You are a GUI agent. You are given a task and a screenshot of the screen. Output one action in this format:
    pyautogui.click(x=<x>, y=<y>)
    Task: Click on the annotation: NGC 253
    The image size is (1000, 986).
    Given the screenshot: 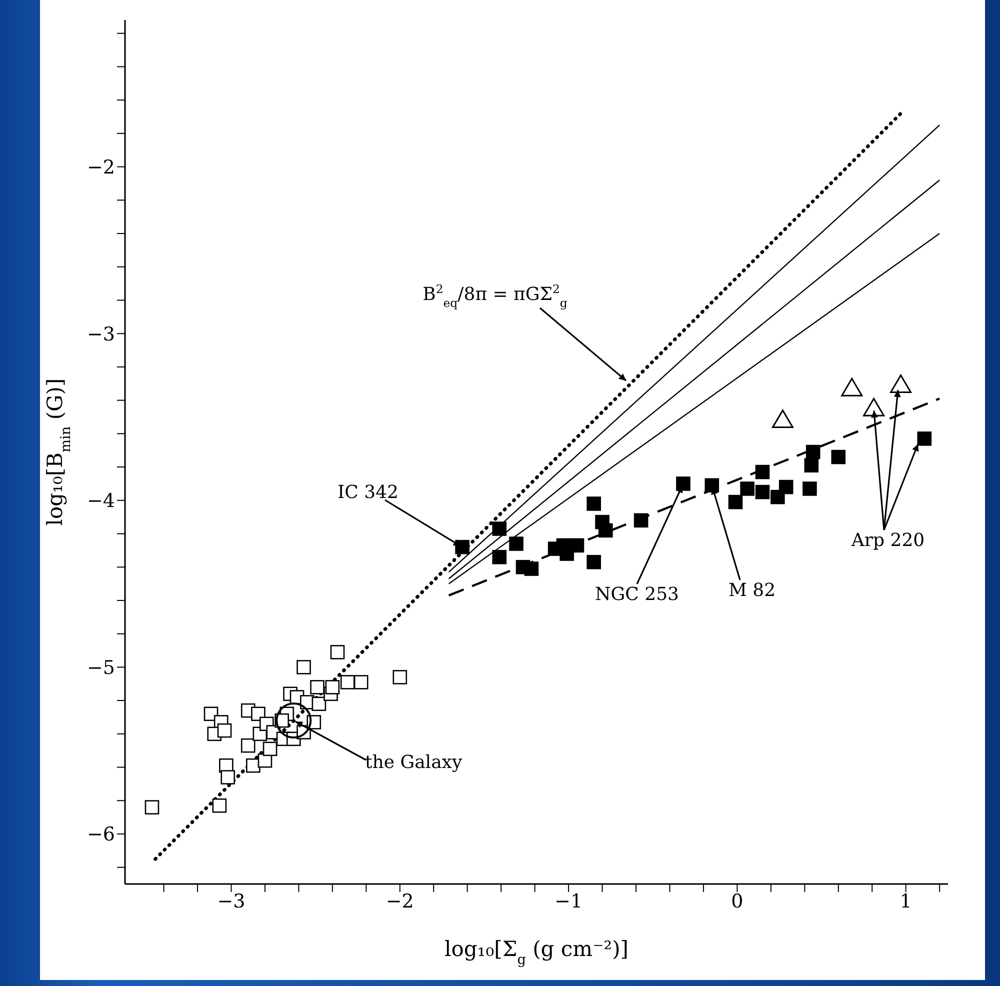 What is the action you would take?
    pyautogui.click(x=637, y=594)
    